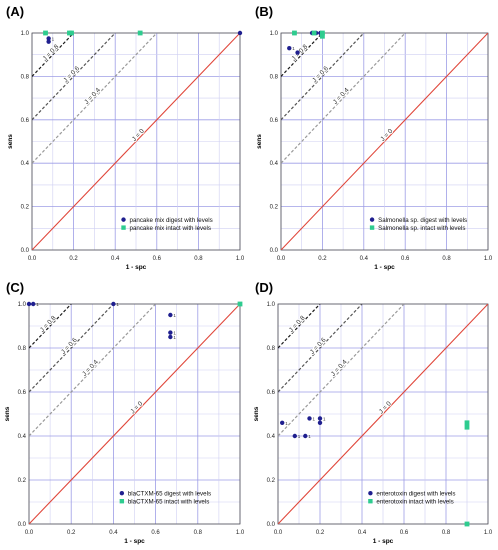 Image resolution: width=498 pixels, height=550 pixels. Describe the element at coordinates (264, 11) in the screenshot. I see `panel-label: (B)` at that location.